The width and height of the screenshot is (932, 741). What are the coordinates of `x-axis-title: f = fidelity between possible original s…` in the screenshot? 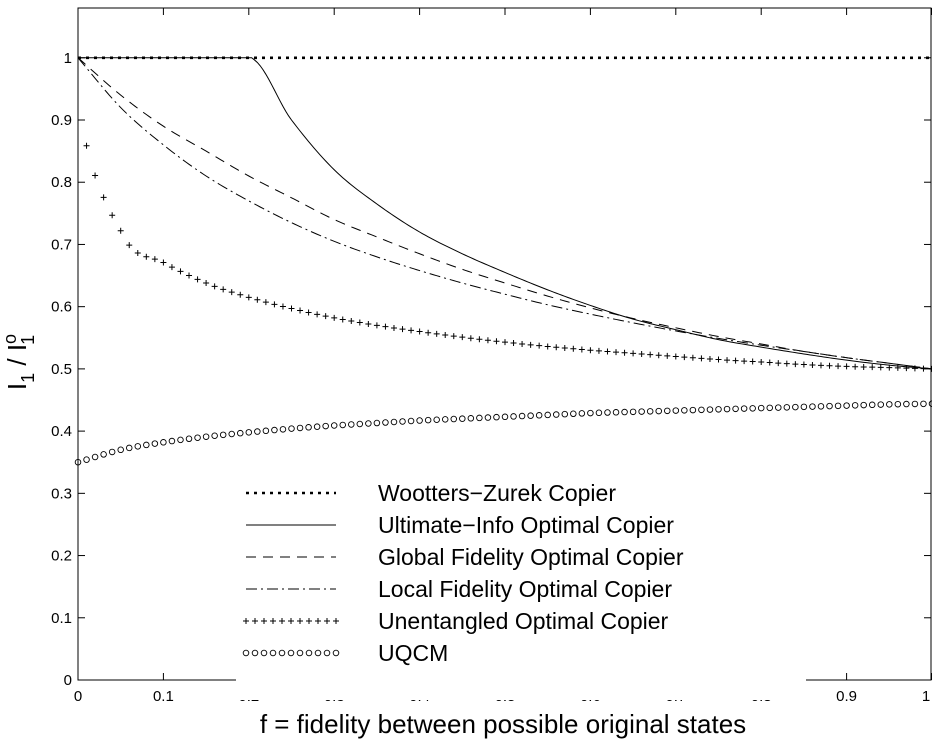 It's located at (503, 724).